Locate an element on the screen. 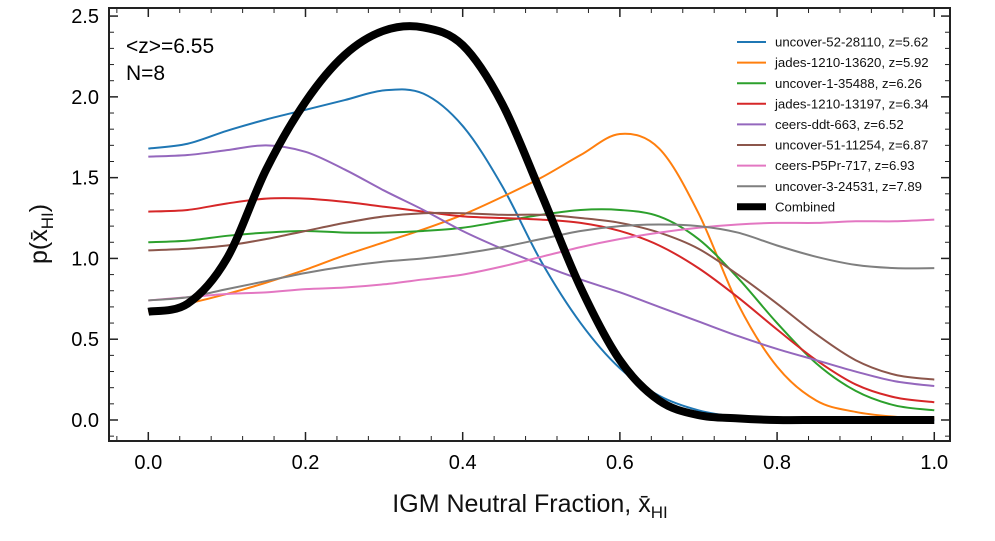  legend-label-uncover-52-28110: uncover-52-28110, z=5.62 is located at coordinates (851, 42).